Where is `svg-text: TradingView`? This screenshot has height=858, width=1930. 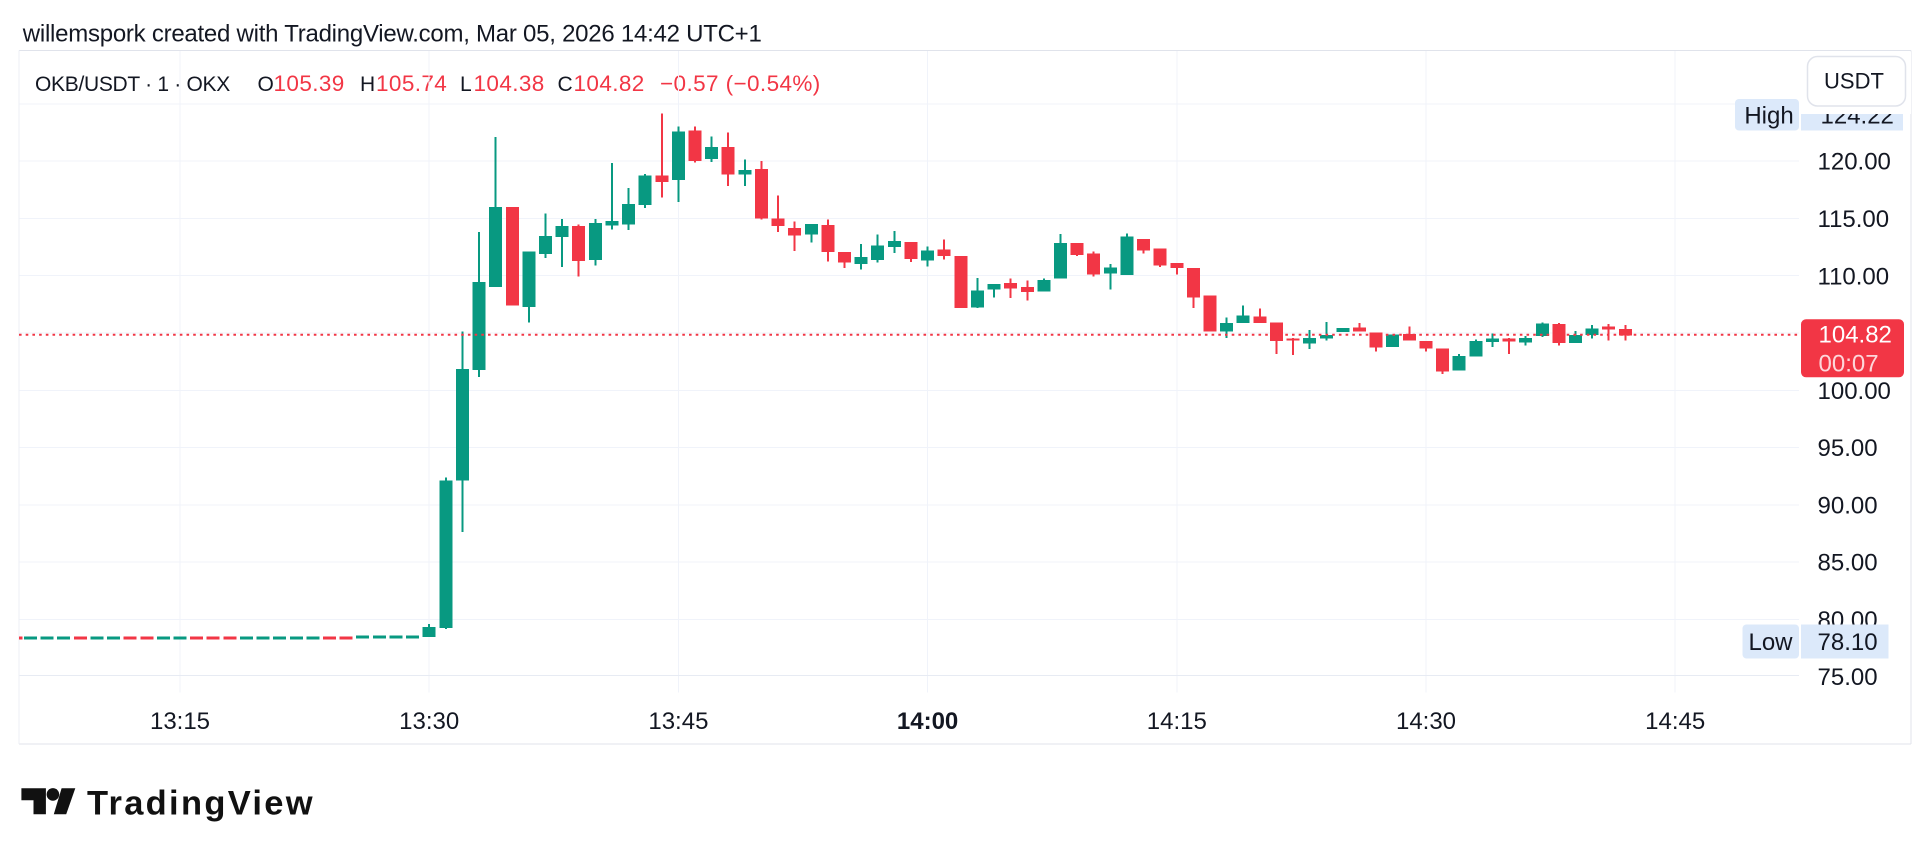 svg-text: TradingView is located at coordinates (201, 803).